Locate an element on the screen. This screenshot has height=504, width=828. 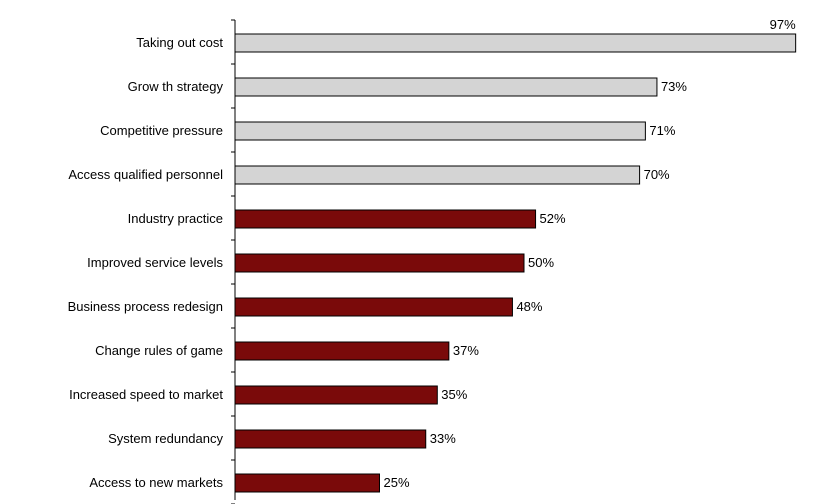
category-label: Access qualified personnel is located at coordinates (145, 174).